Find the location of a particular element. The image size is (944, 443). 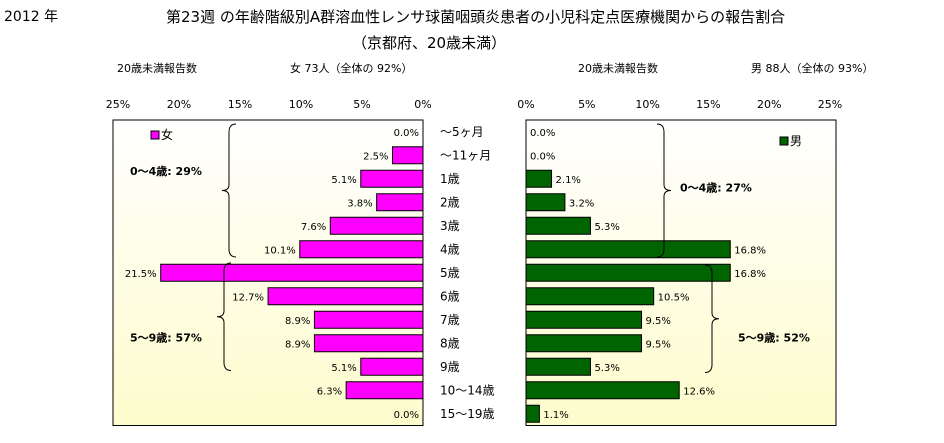

male-data-label: 12.6% is located at coordinates (699, 391).